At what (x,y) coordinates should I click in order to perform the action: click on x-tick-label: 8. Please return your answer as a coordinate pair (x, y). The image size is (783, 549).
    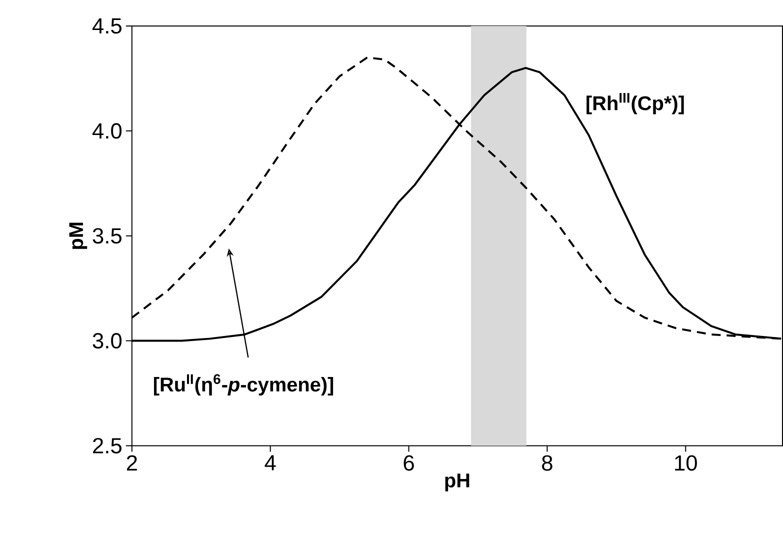
    Looking at the image, I should click on (547, 463).